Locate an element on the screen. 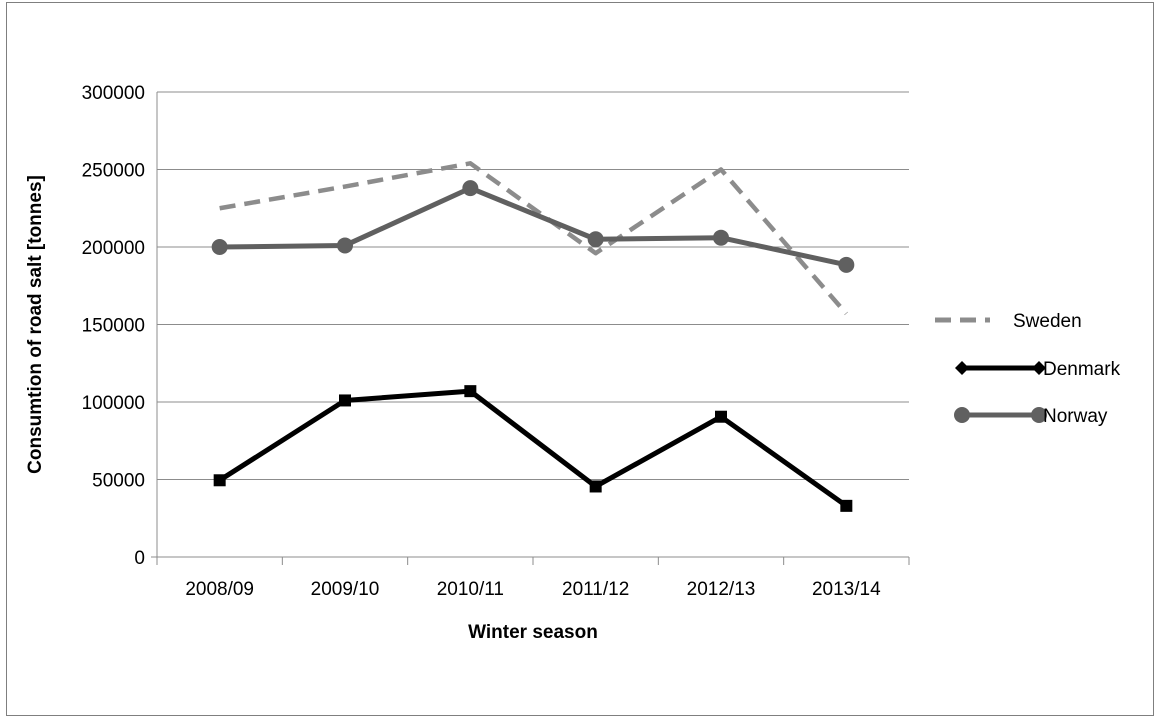 The image size is (1161, 720). y-tick-label: 0 is located at coordinates (139, 558).